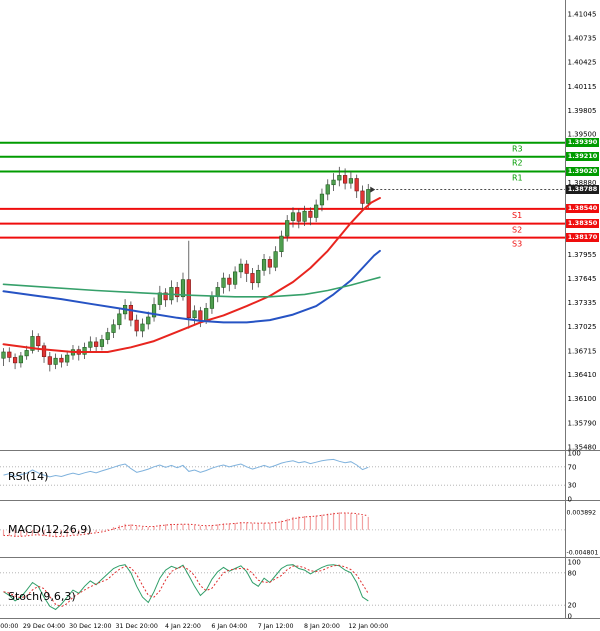 The width and height of the screenshot is (600, 631). What do you see at coordinates (582, 111) in the screenshot?
I see `price-tick-label: 1.39805` at bounding box center [582, 111].